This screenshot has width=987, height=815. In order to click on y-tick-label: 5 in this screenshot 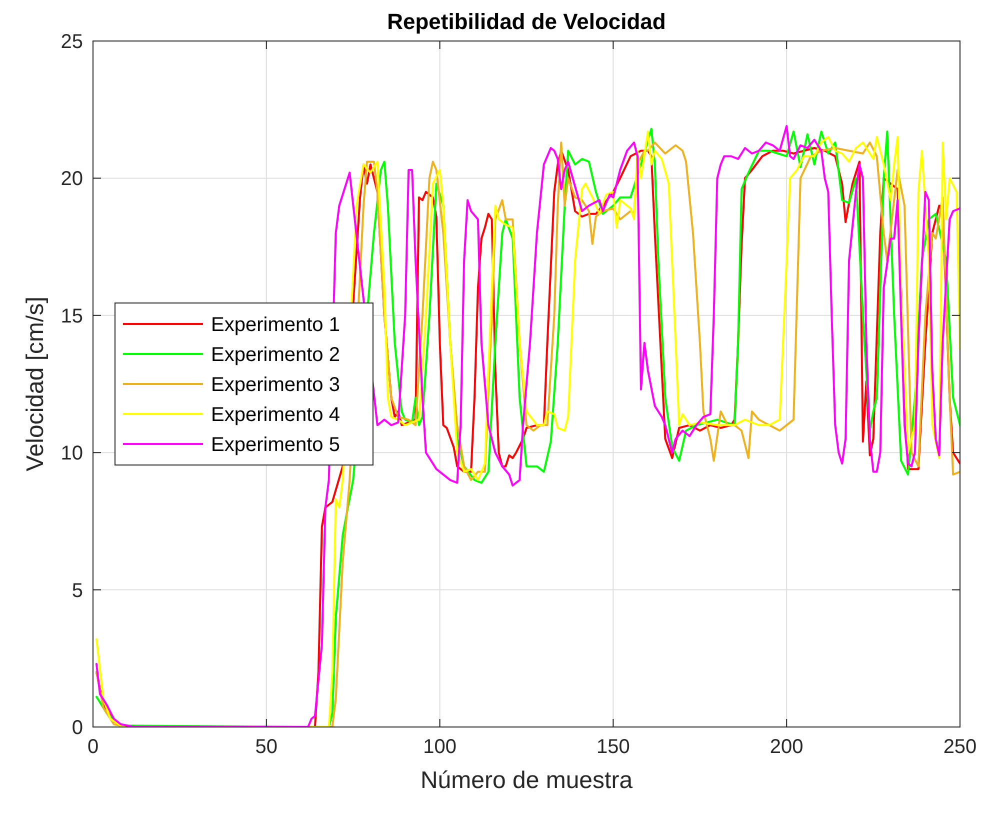, I will do `click(77, 591)`.